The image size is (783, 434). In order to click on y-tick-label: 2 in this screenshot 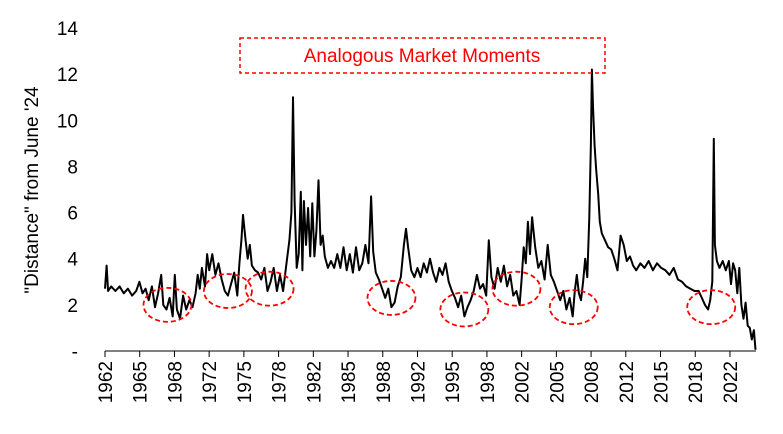, I will do `click(72, 306)`.